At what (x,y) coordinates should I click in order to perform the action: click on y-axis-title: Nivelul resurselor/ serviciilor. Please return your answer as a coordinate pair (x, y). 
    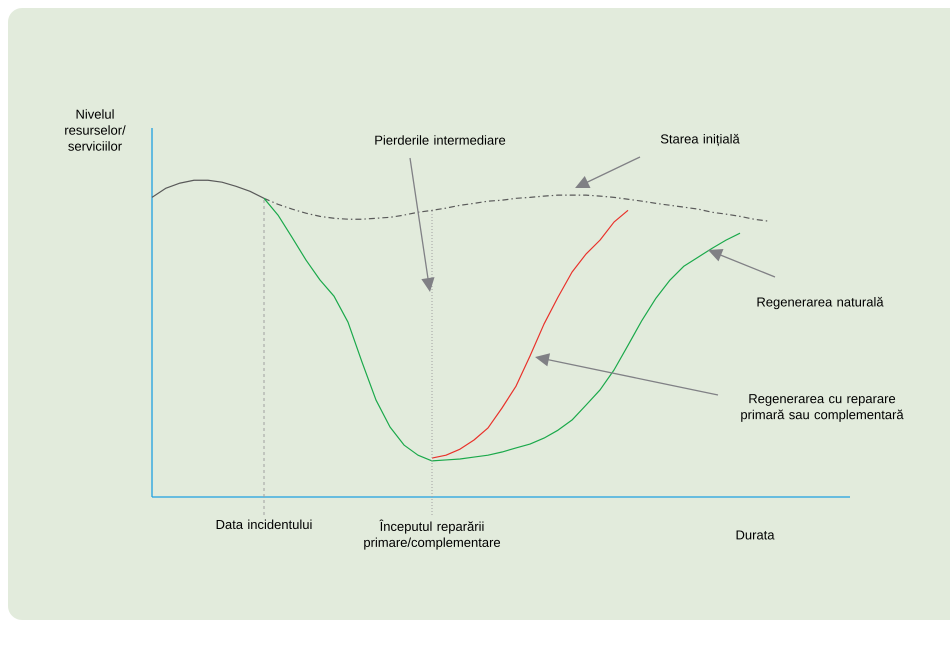
    Looking at the image, I should click on (95, 130).